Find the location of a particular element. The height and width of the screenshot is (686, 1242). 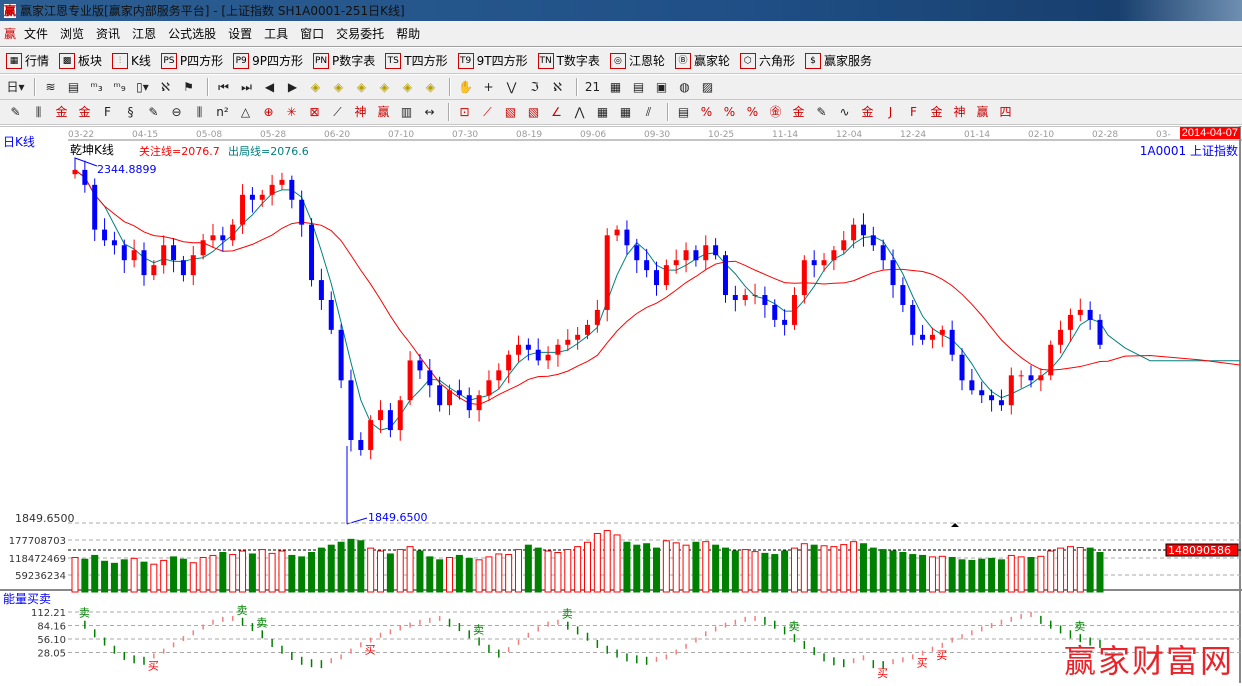

first-icon: ⏮ is located at coordinates (223, 86).